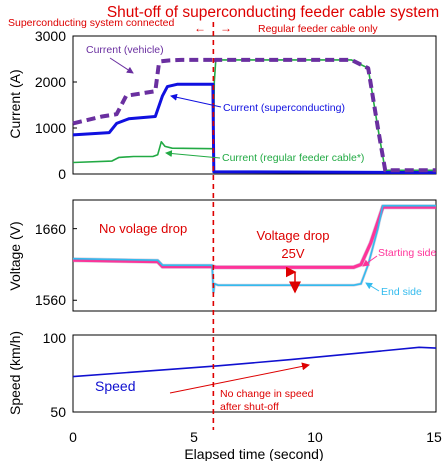  I want to click on current-vehicle-label: Current (vehicle), so click(125, 50).